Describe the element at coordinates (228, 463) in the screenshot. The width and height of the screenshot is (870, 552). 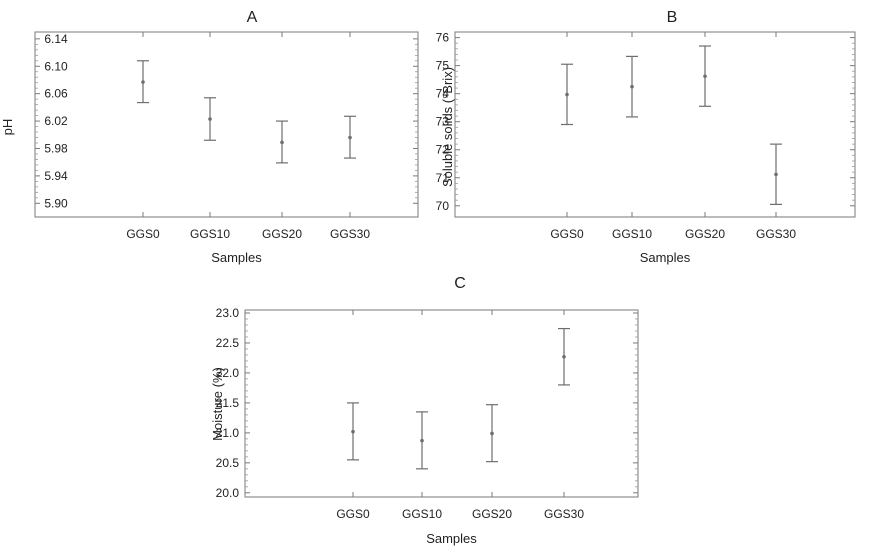
I see `y-tick-label-c: 20.5` at that location.